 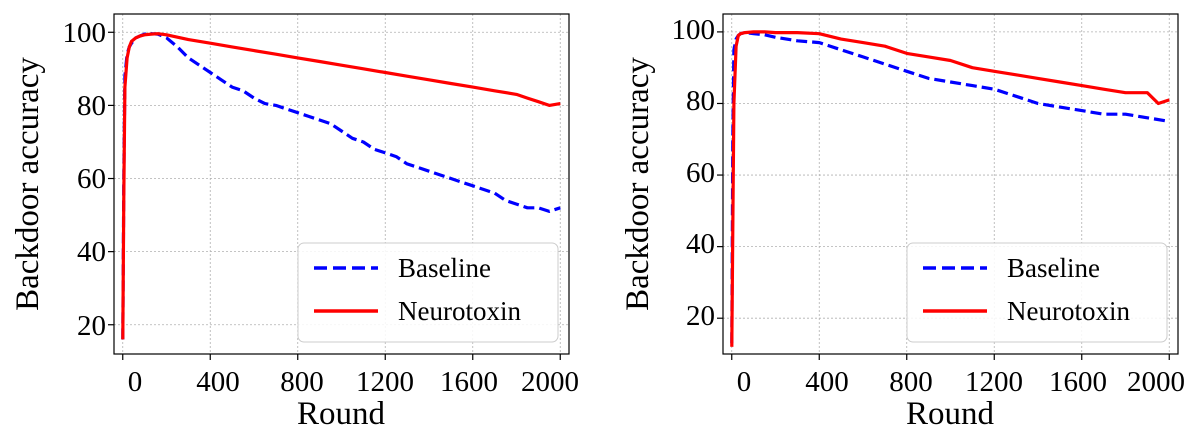 What do you see at coordinates (1037, 292) in the screenshot?
I see `legend-right: Baseline Neurotoxin` at bounding box center [1037, 292].